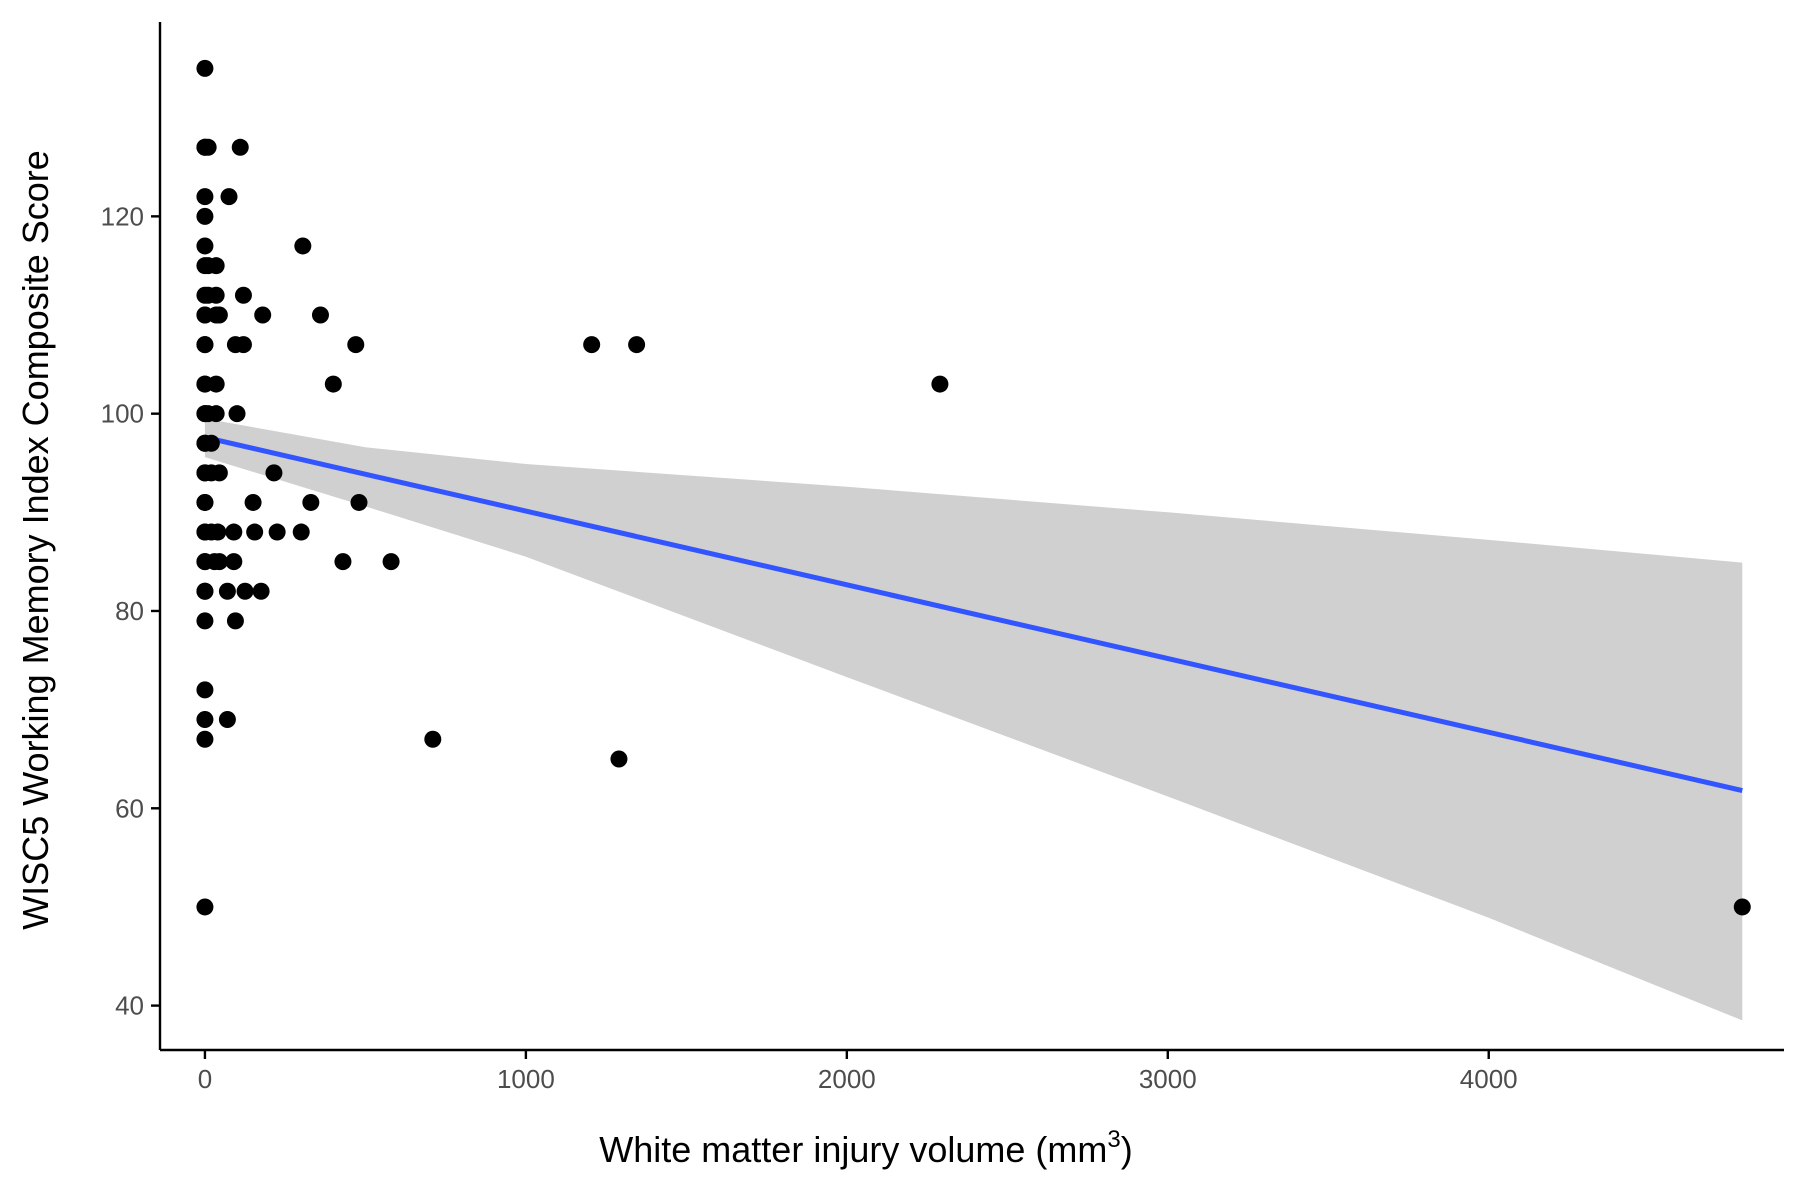  I want to click on y-tick-label: 60, so click(129, 808).